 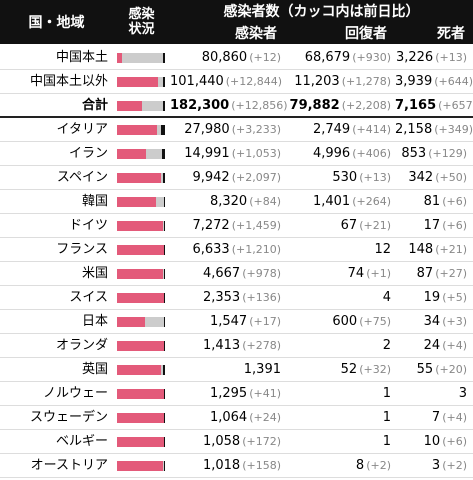 I want to click on count: 1, so click(x=386, y=393).